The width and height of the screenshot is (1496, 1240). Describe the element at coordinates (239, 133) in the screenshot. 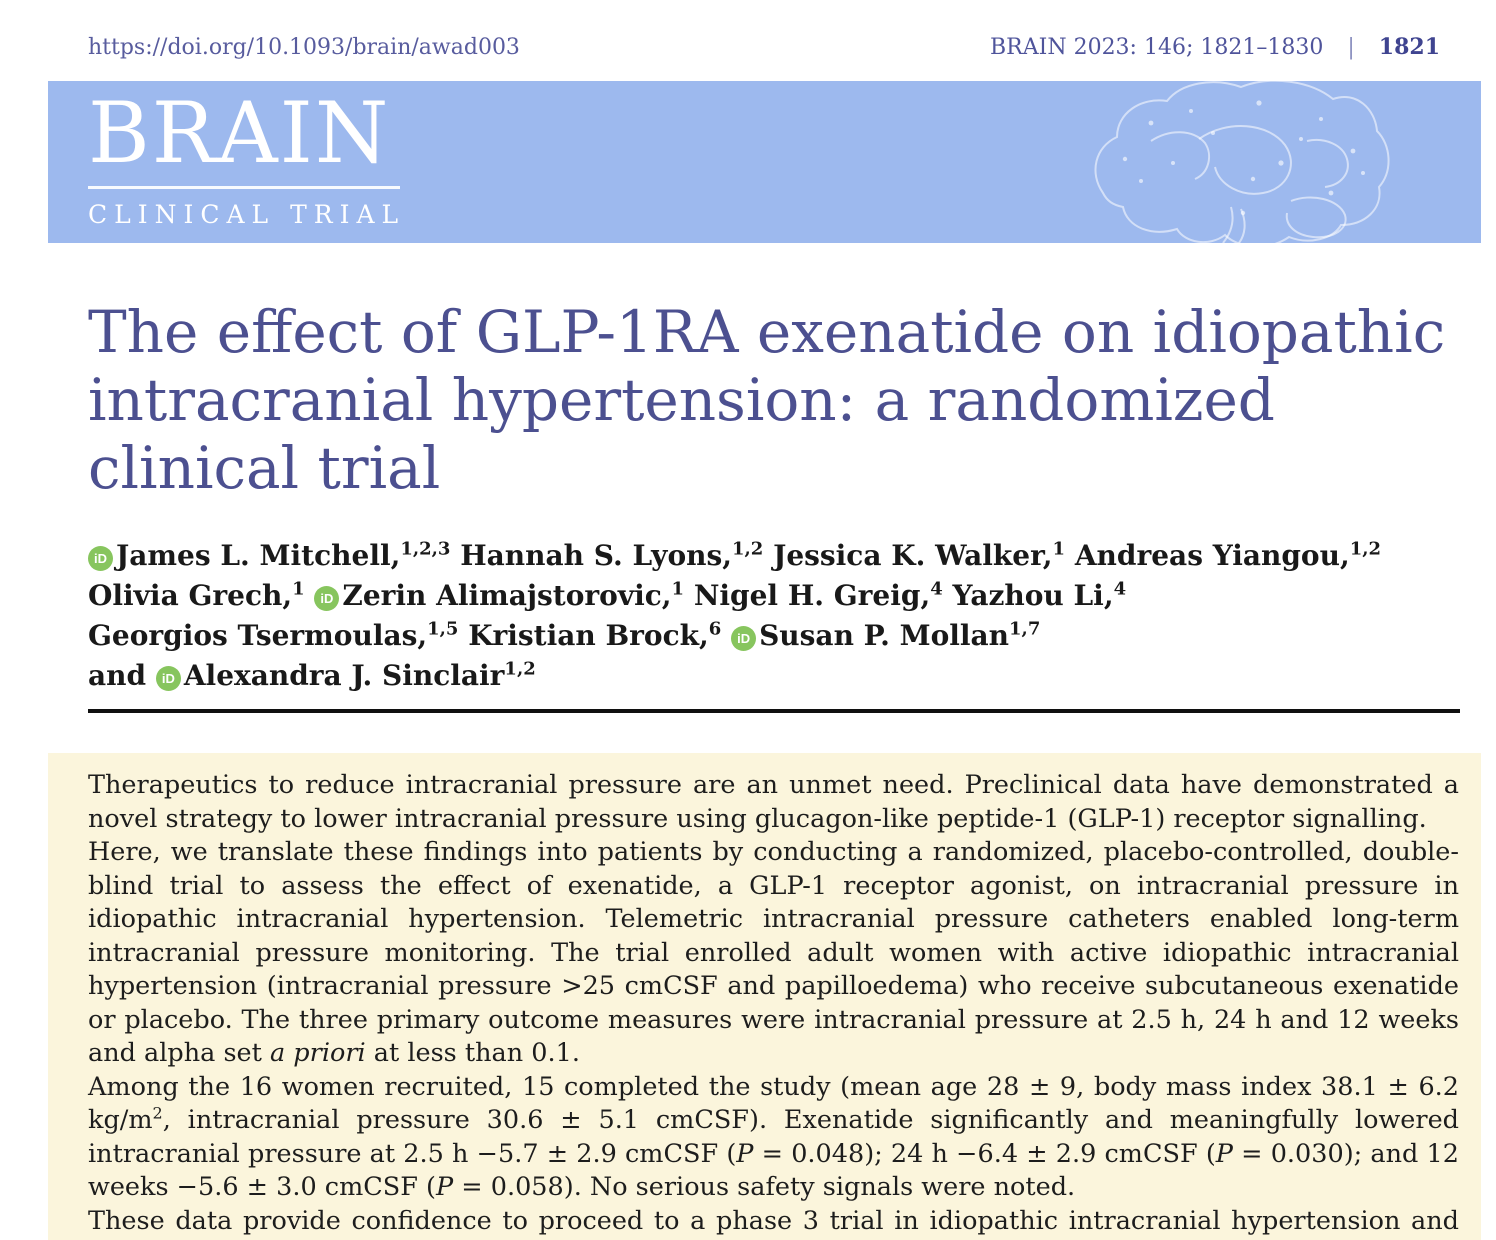

I see `journal-name: BRAIN` at that location.